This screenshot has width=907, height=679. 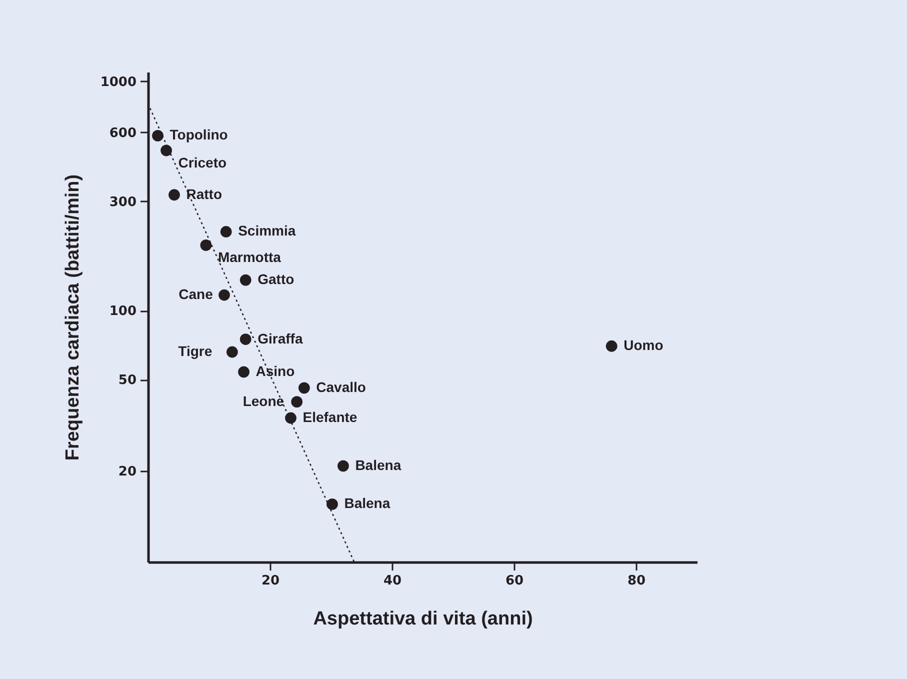 What do you see at coordinates (122, 133) in the screenshot?
I see `y-tick-label: 600` at bounding box center [122, 133].